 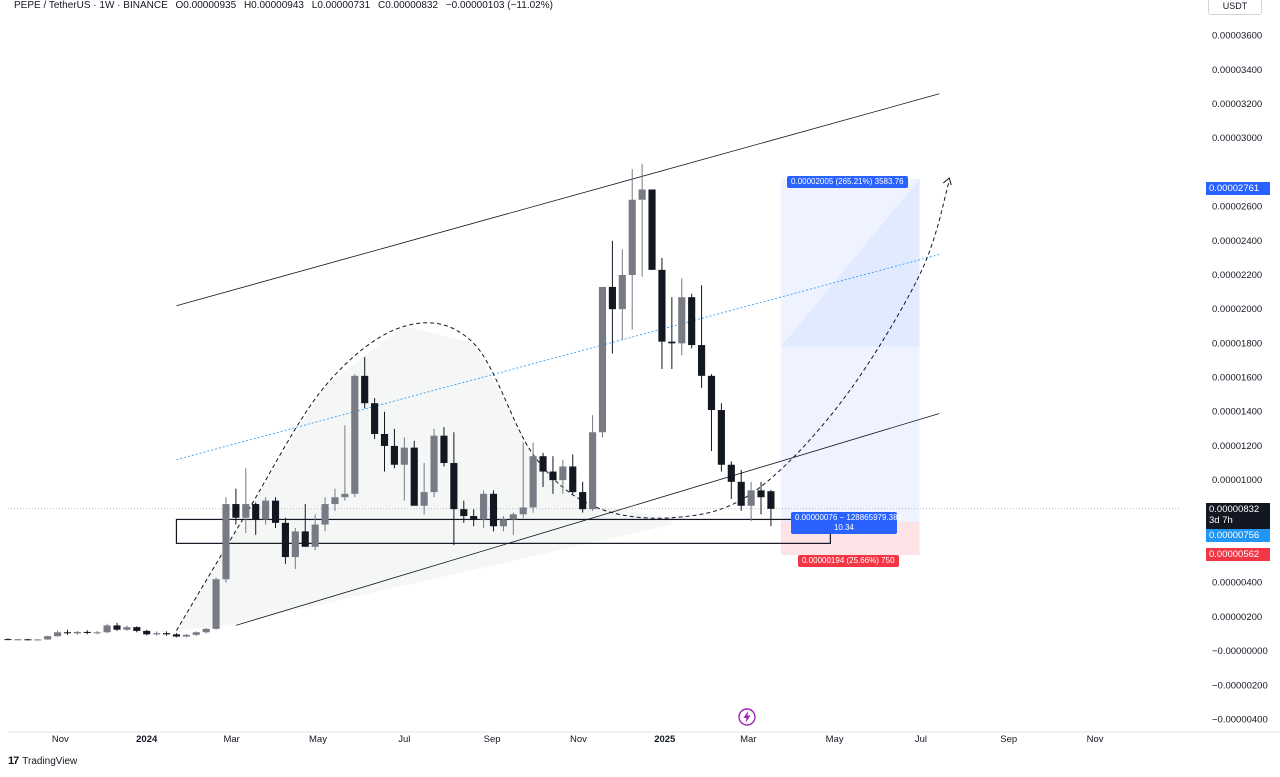 I want to click on position-center-line1: 0.00000076 − 128865979.381, so click(x=848, y=517).